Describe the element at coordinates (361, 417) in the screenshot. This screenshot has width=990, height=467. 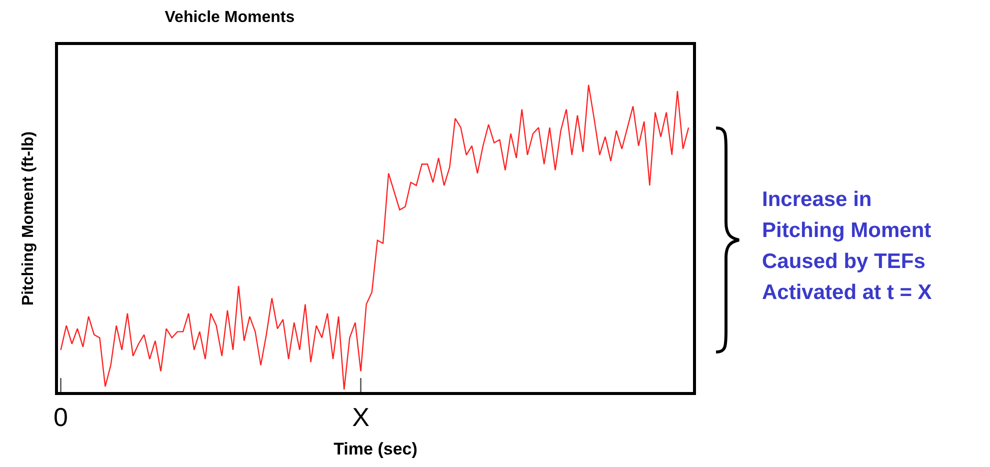
I see `x-tick-label: X` at that location.